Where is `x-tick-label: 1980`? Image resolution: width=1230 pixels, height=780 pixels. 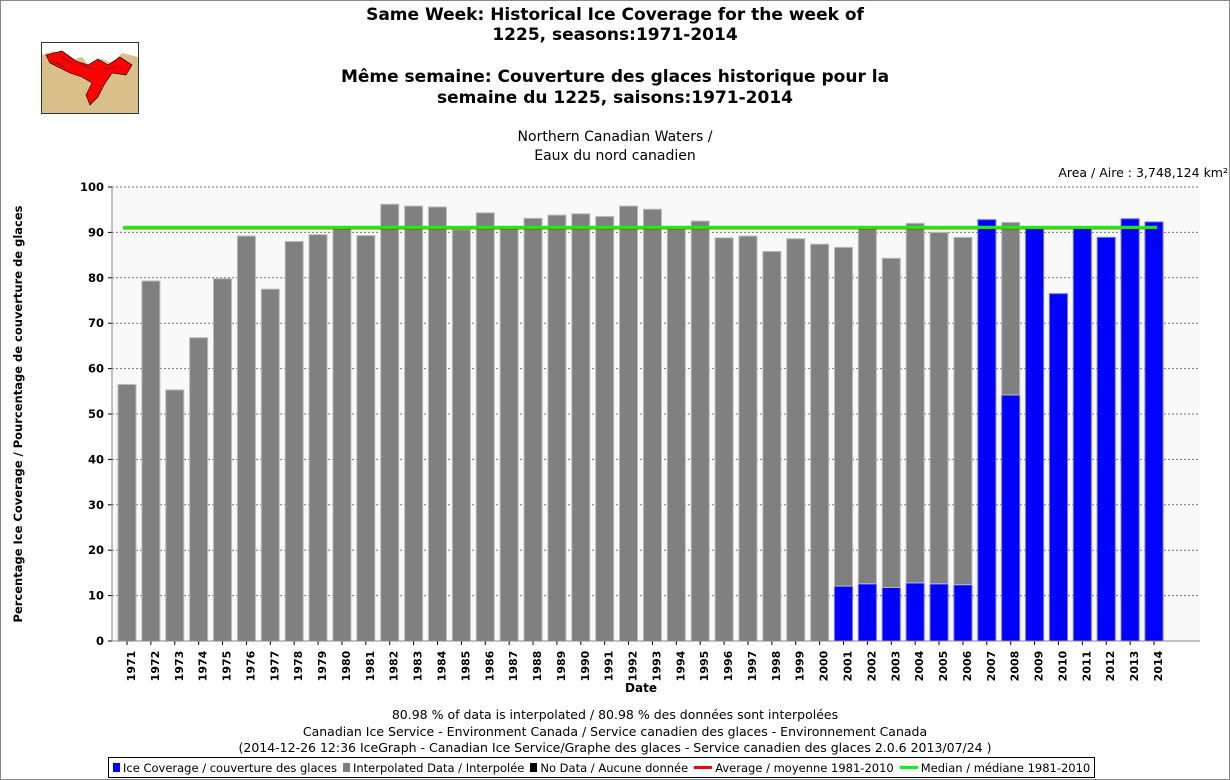
x-tick-label: 1980 is located at coordinates (346, 665).